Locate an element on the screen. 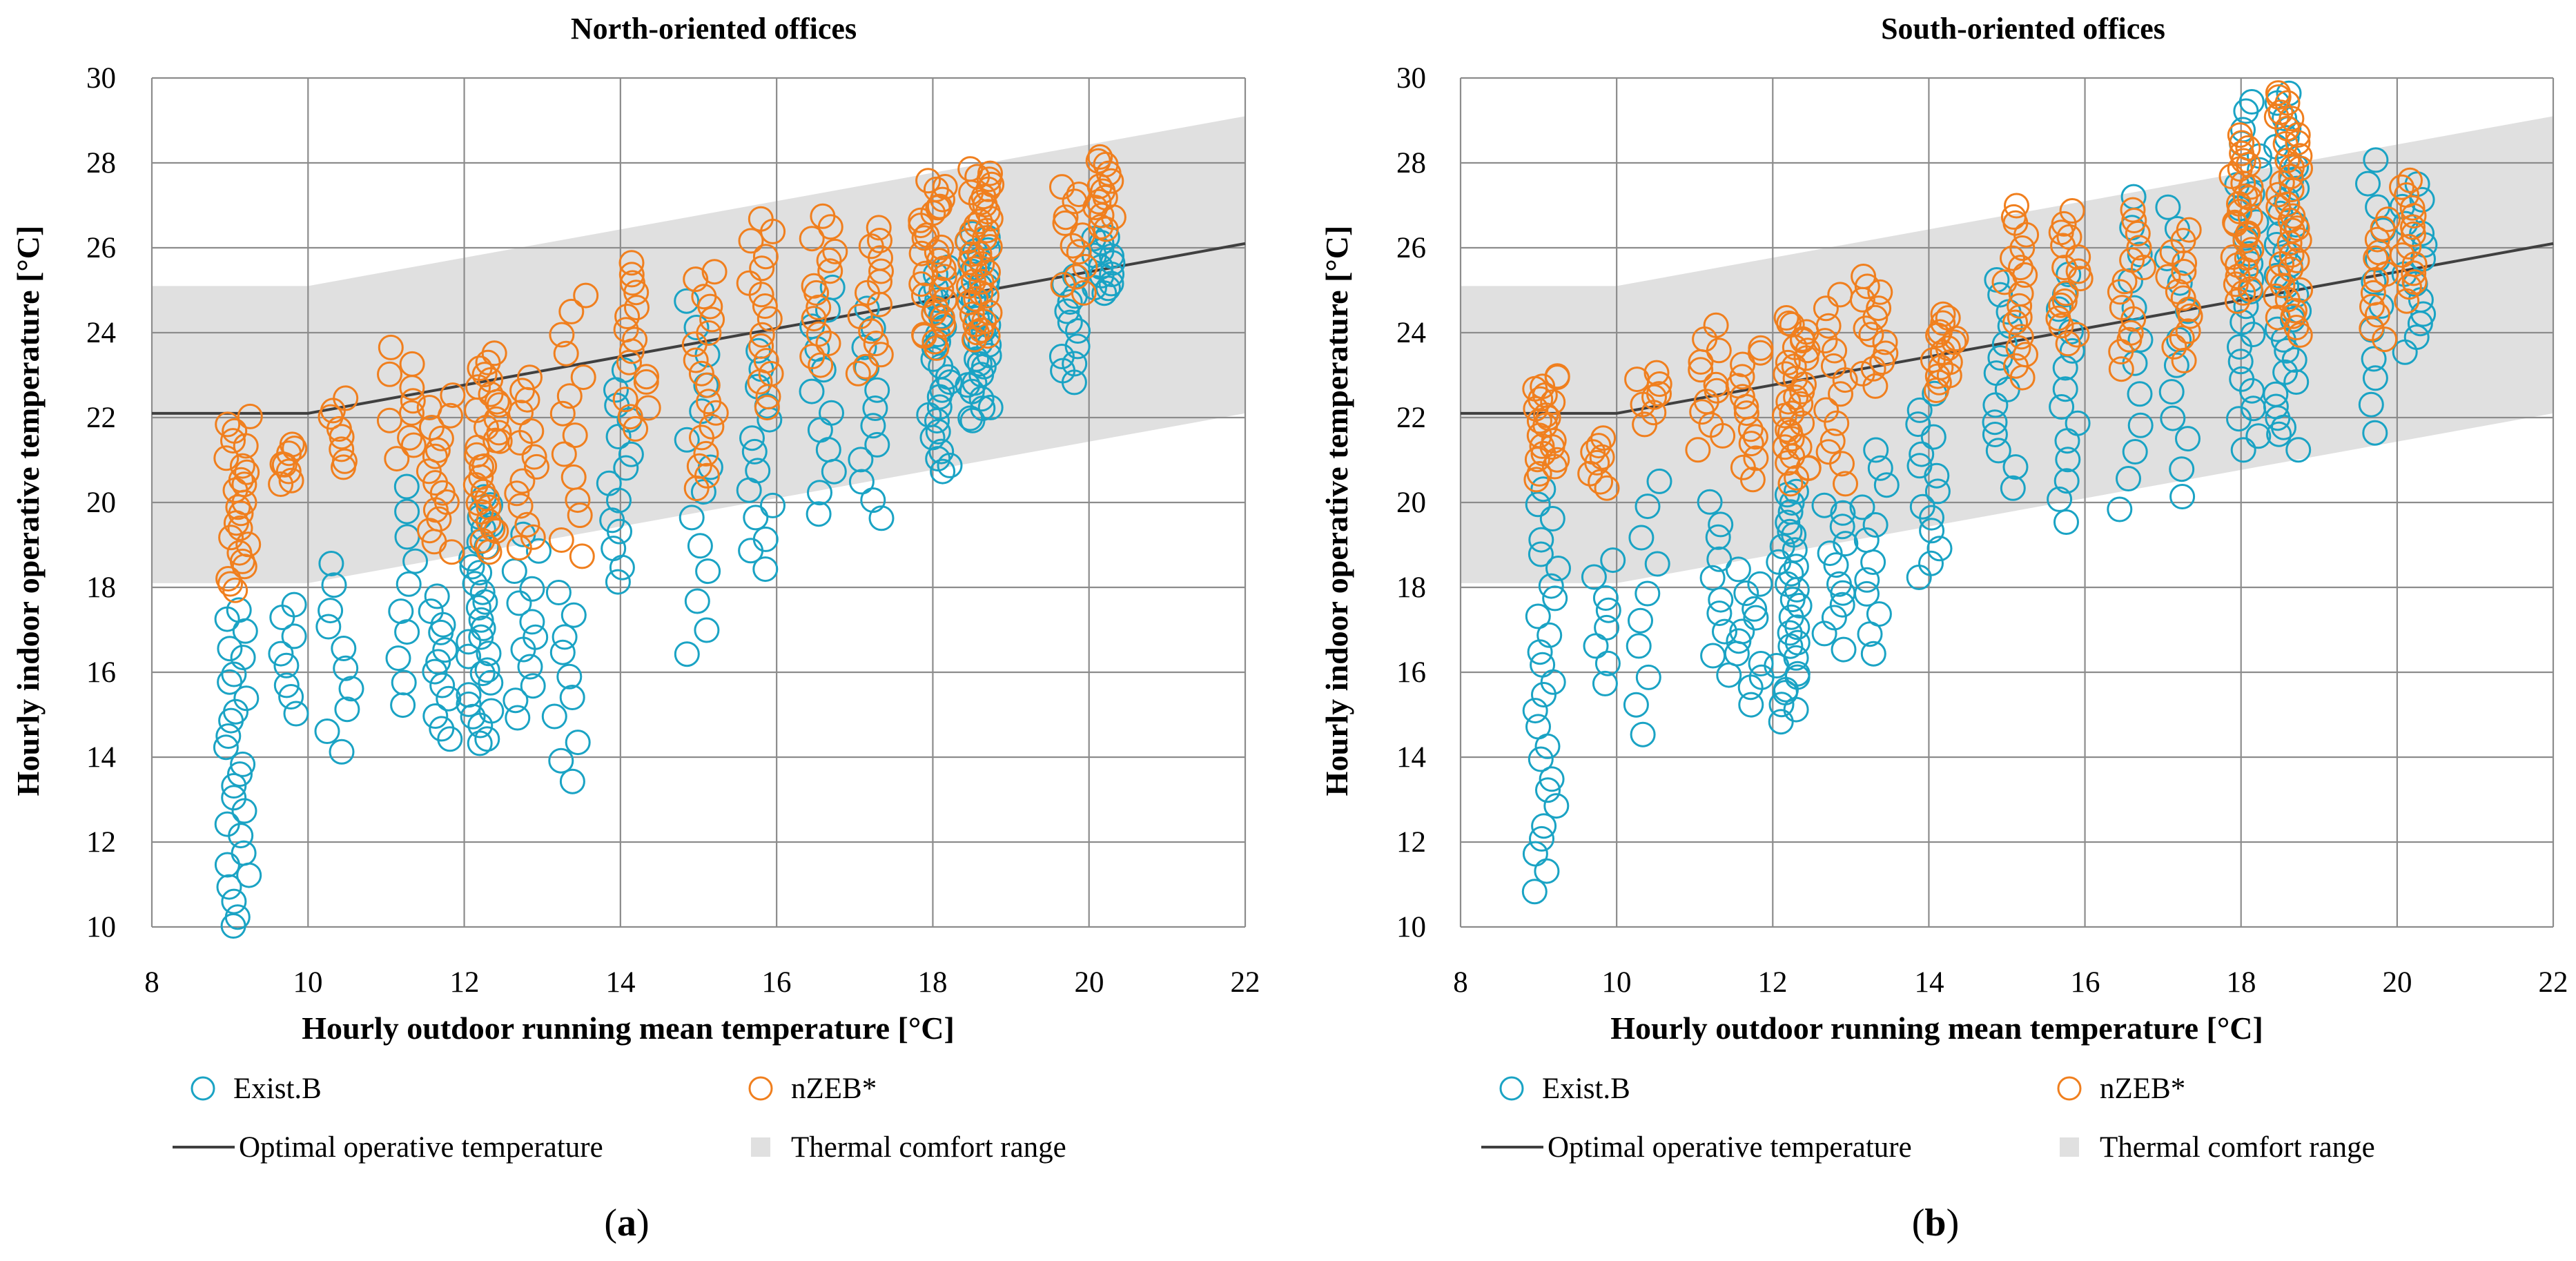 The image size is (2576, 1261). x-tick-label: 12 is located at coordinates (1773, 982).